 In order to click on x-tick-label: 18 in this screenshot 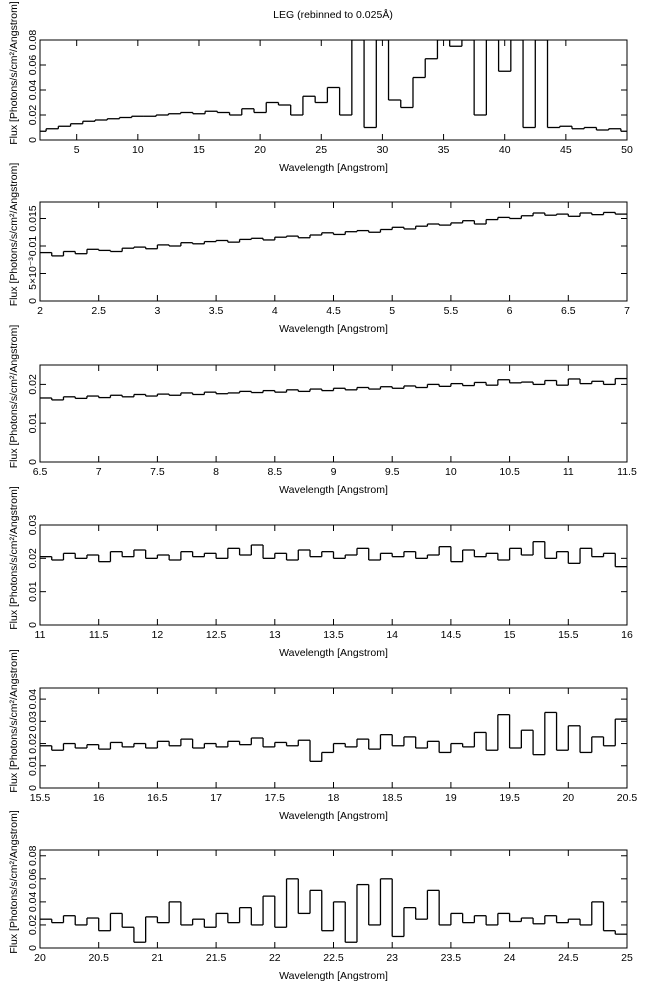, I will do `click(334, 798)`.